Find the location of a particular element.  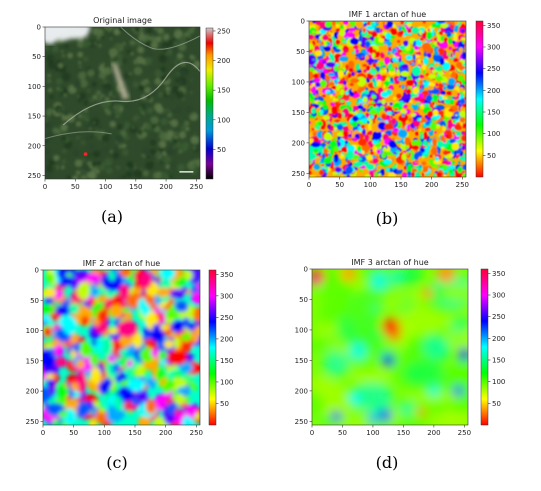

chart-title: IMF 1 arctan of hue is located at coordinates (388, 14).